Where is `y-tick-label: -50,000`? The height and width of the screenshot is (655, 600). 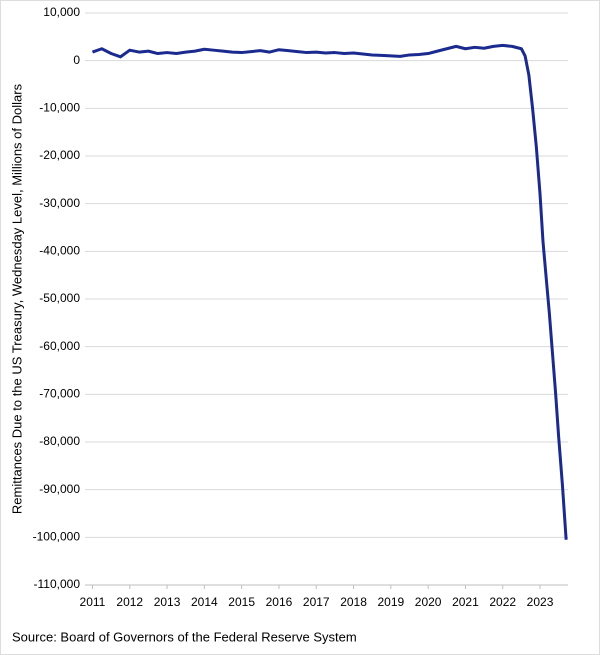
y-tick-label: -50,000 is located at coordinates (59, 298).